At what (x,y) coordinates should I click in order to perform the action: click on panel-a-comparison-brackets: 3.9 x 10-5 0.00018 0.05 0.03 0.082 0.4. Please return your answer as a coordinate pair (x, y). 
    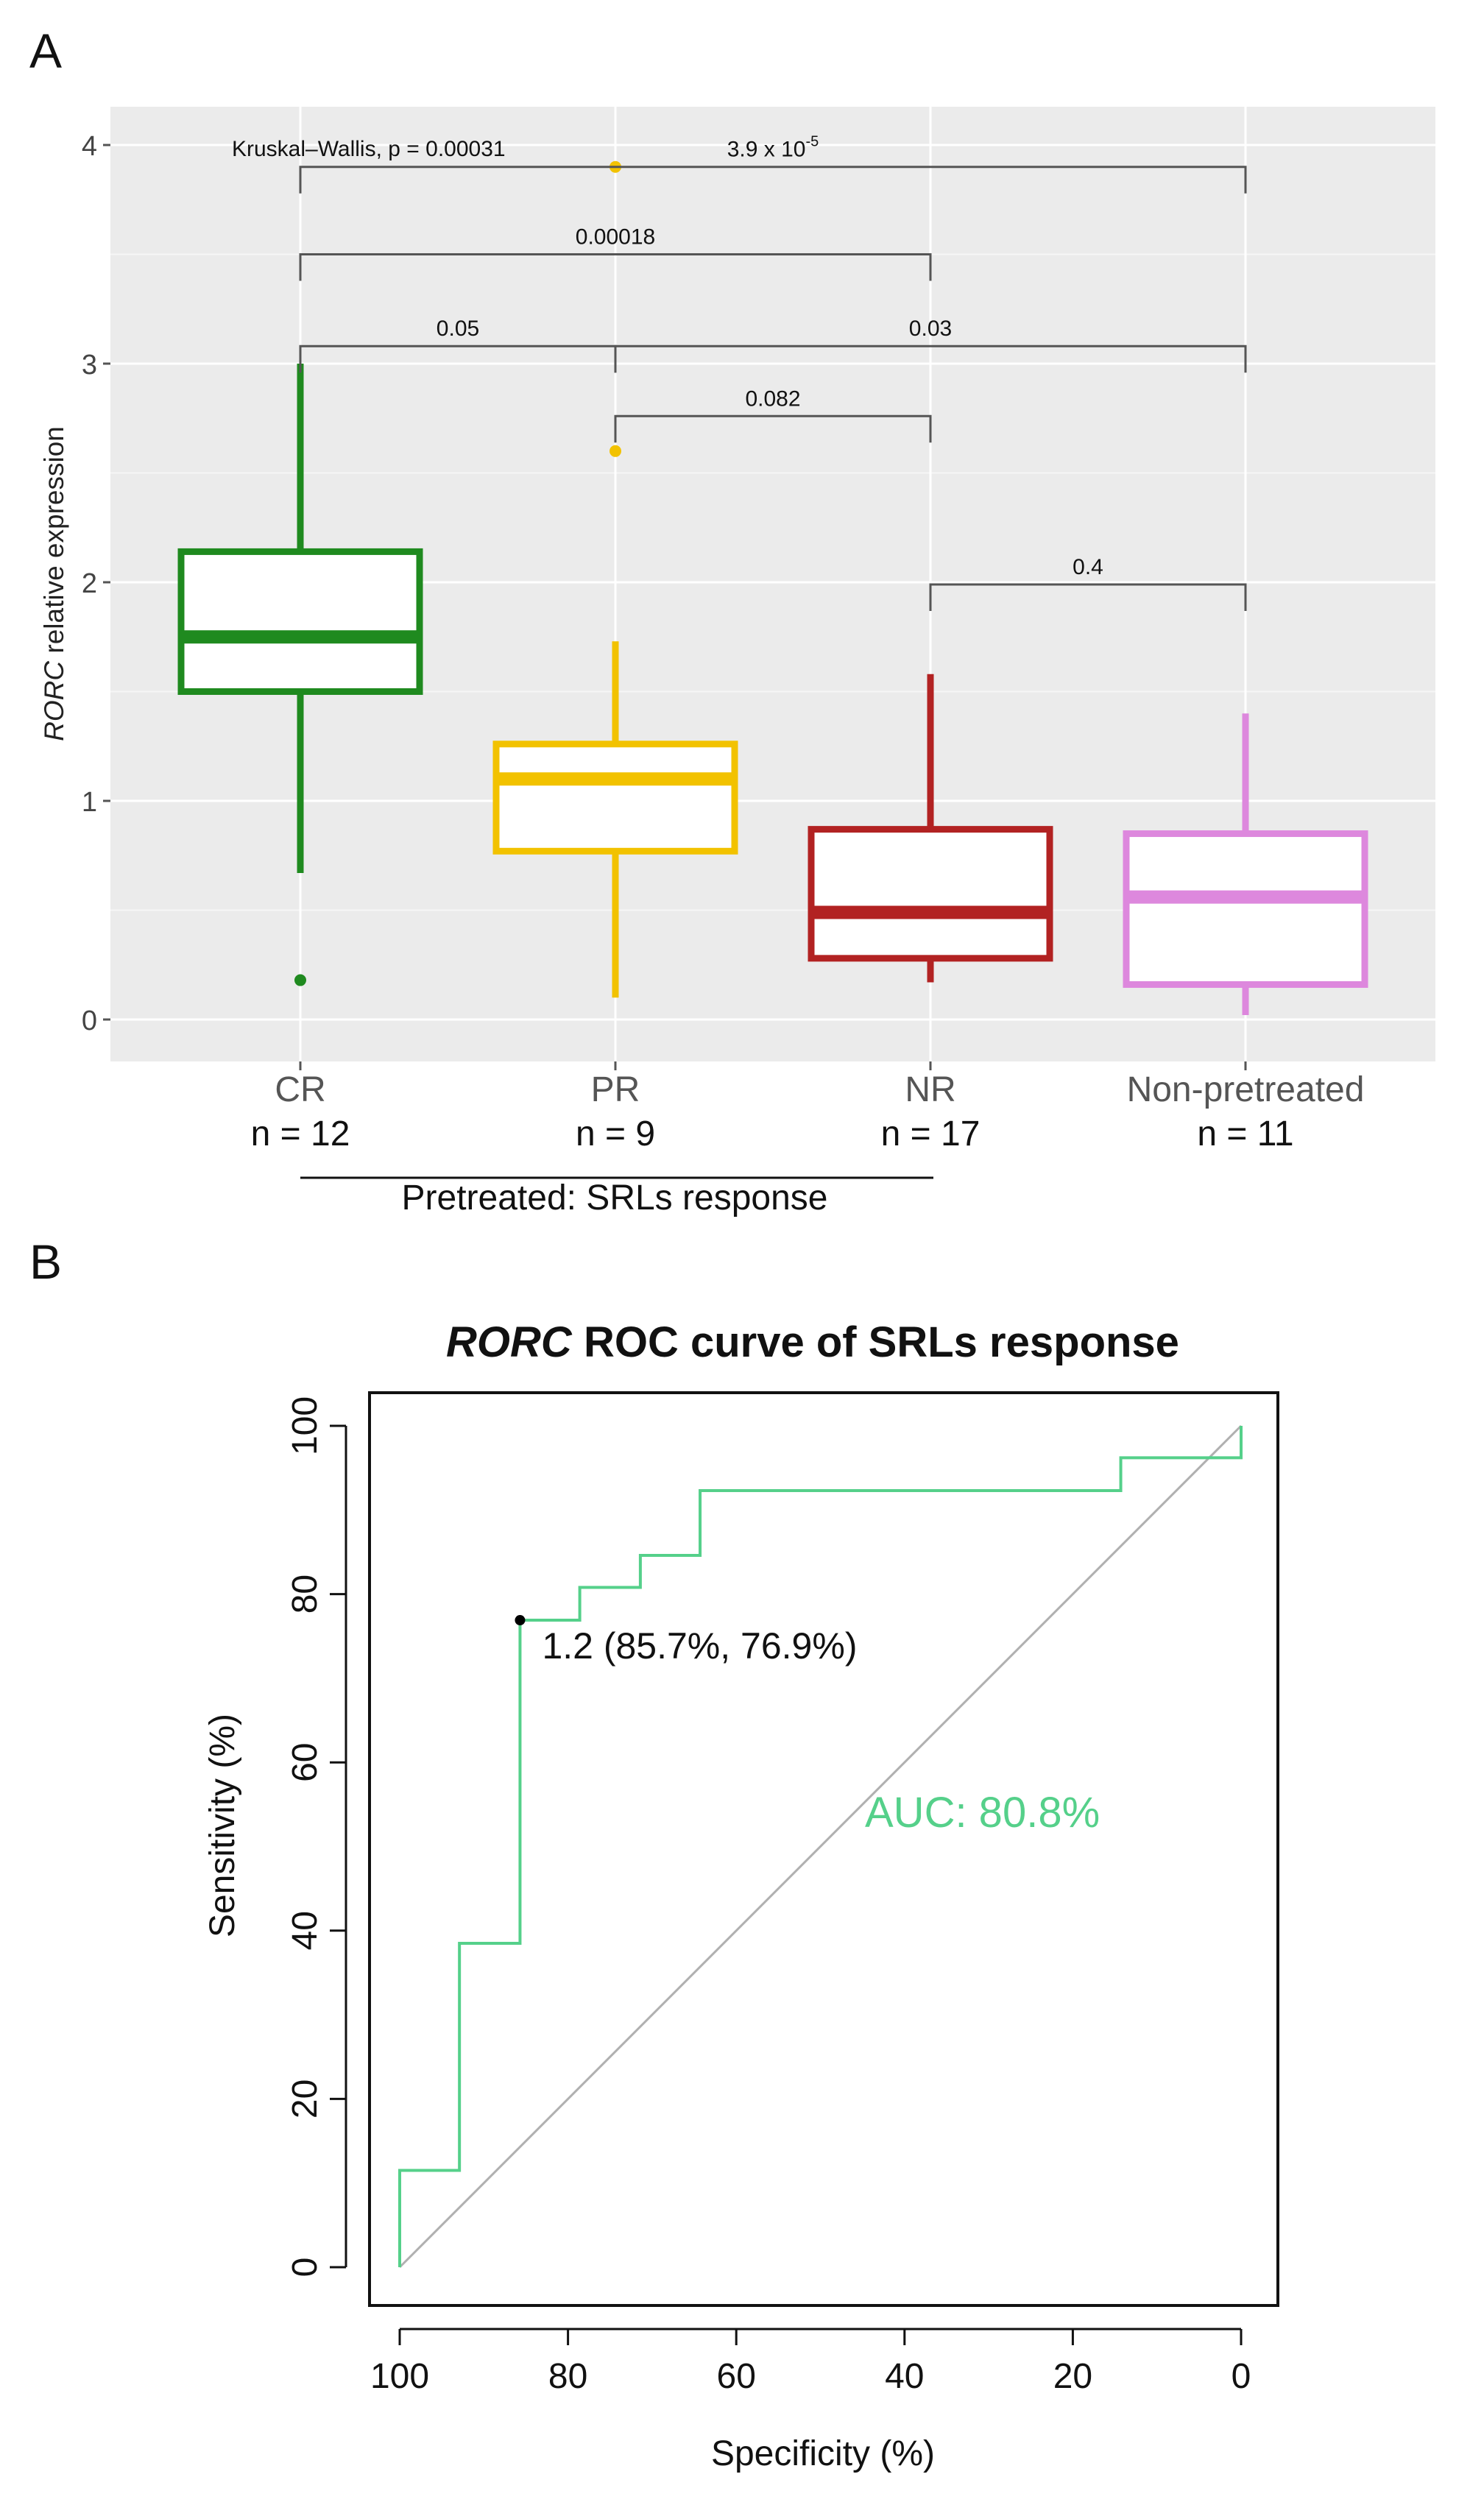
    Looking at the image, I should click on (773, 372).